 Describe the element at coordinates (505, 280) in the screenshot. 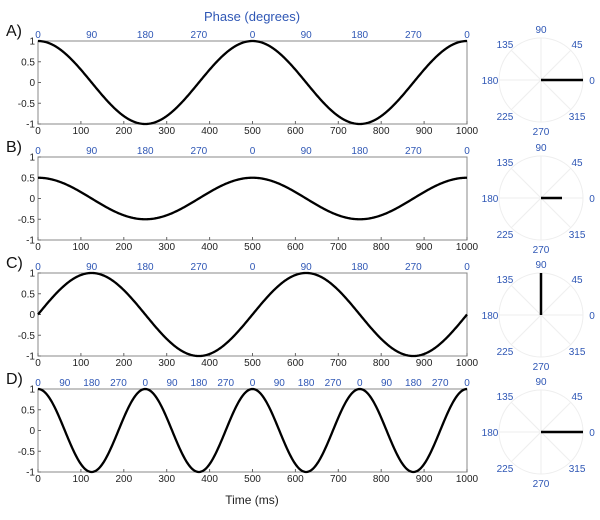

I see `polar-angle-label: 135` at that location.